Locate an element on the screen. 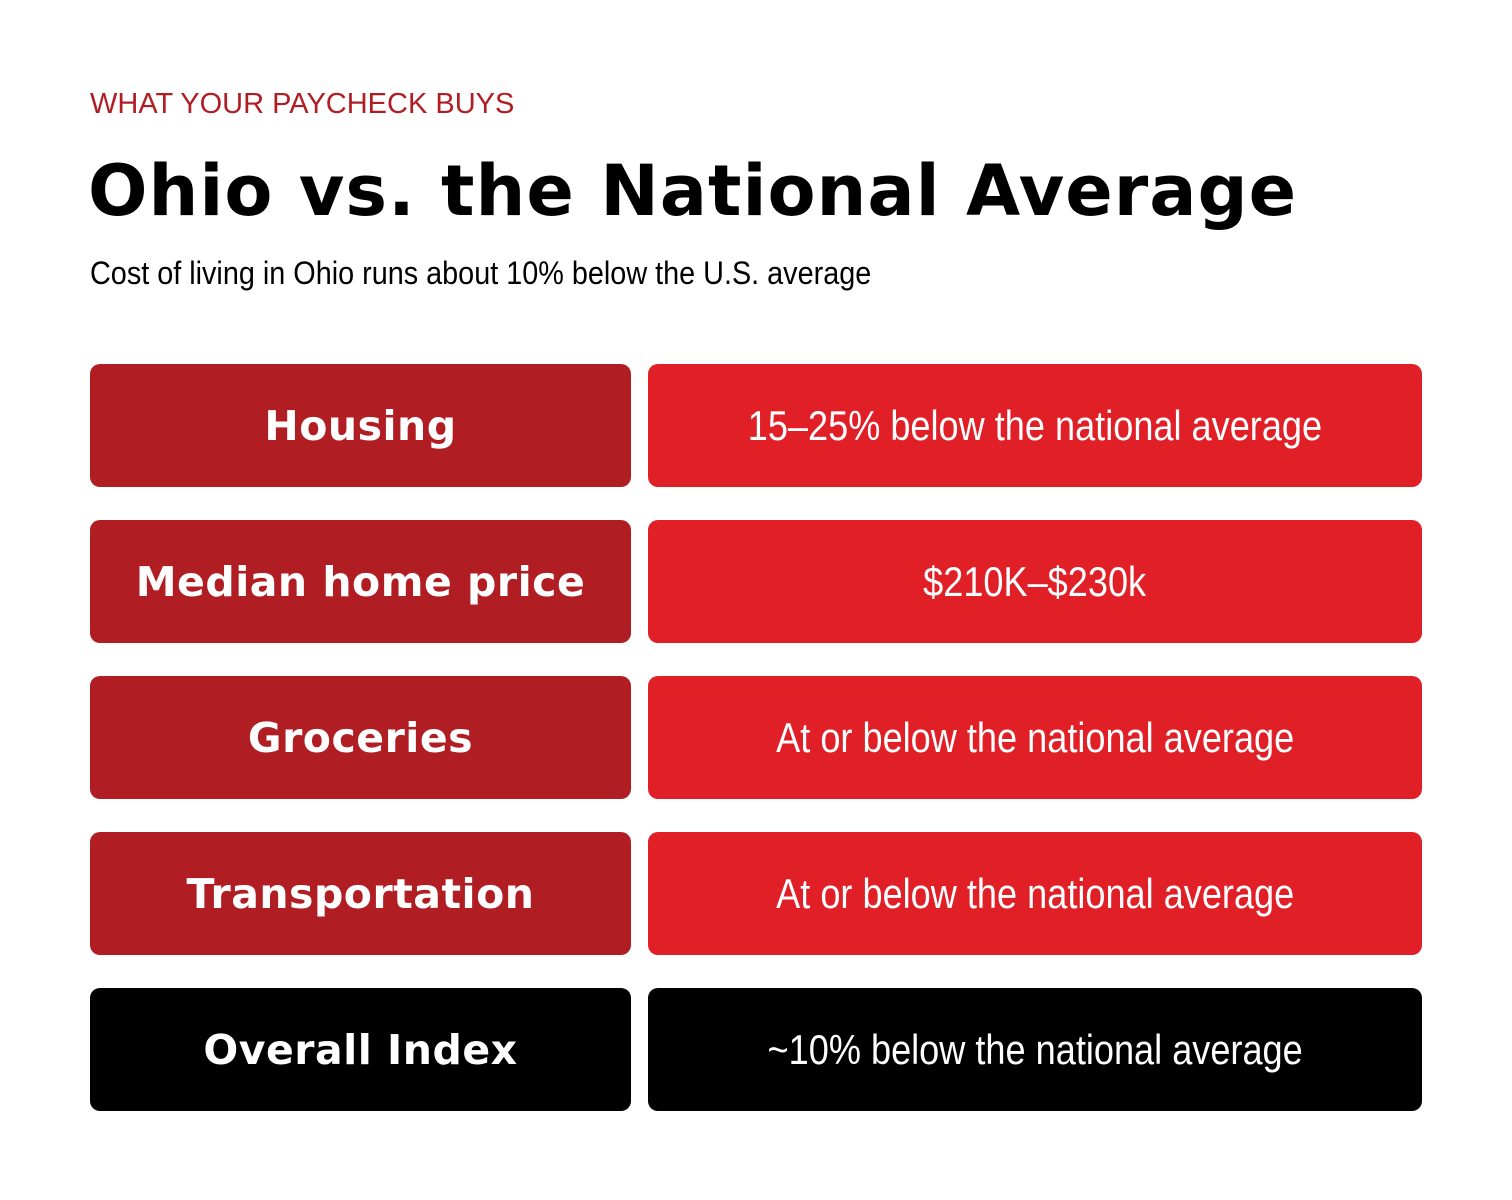 Image resolution: width=1512 pixels, height=1200 pixels. row-value-text: 15–25% below the national average is located at coordinates (1035, 425).